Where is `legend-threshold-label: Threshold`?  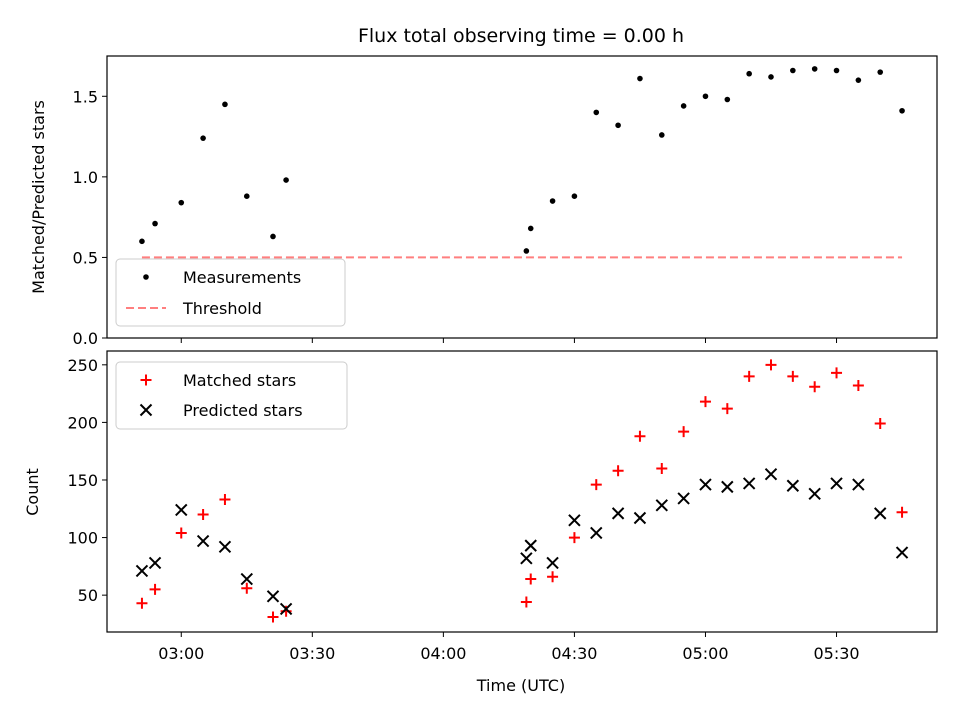 legend-threshold-label: Threshold is located at coordinates (222, 308).